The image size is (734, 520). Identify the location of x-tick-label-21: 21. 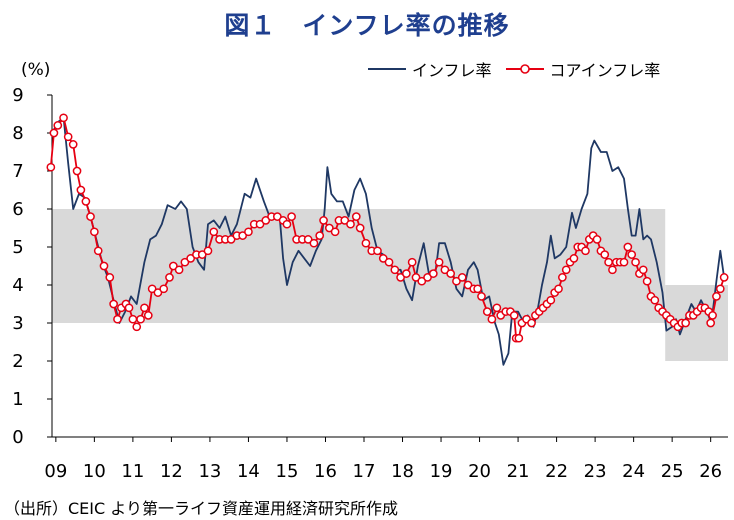
(518, 471).